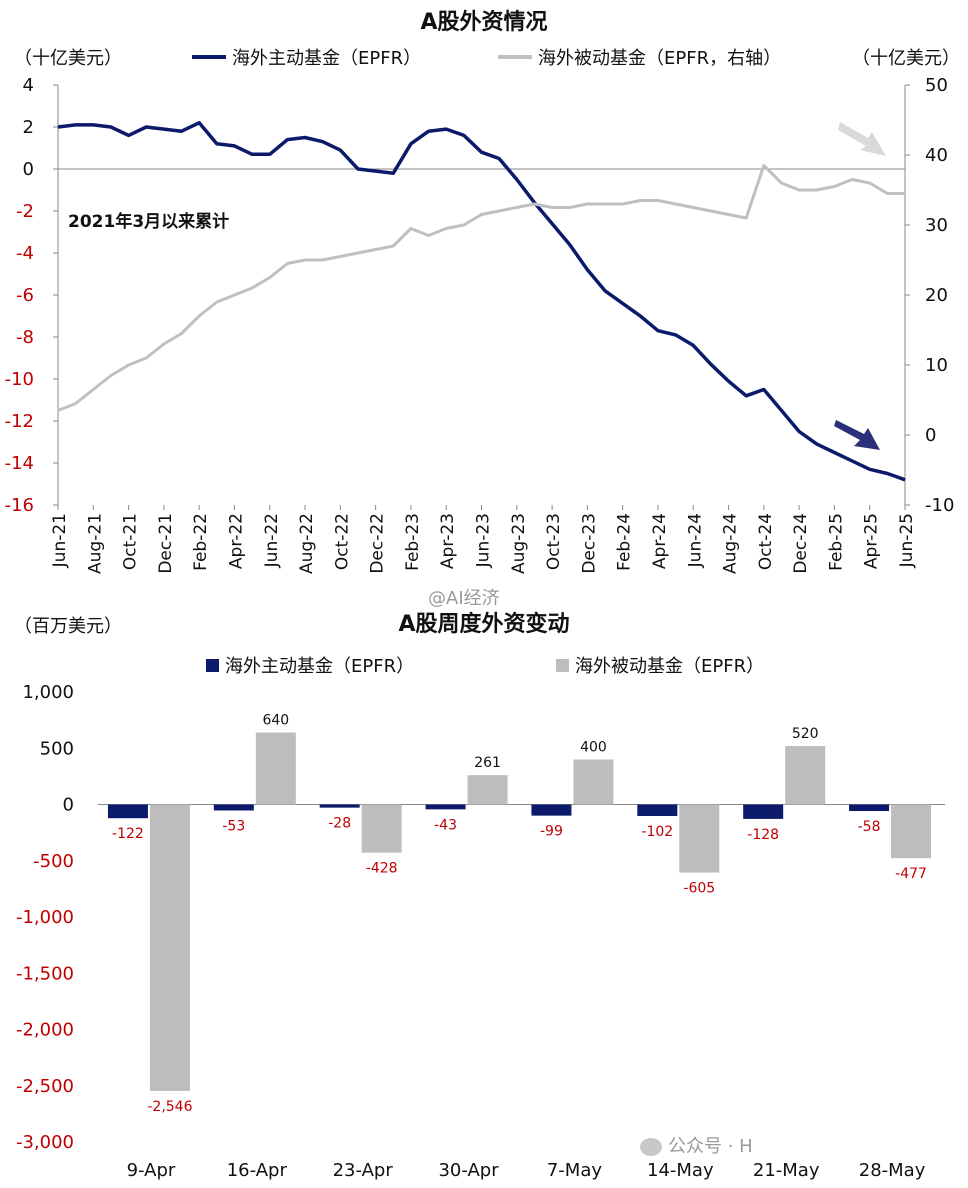 The width and height of the screenshot is (968, 1188). What do you see at coordinates (19, 505) in the screenshot?
I see `y-tick-label: -16` at bounding box center [19, 505].